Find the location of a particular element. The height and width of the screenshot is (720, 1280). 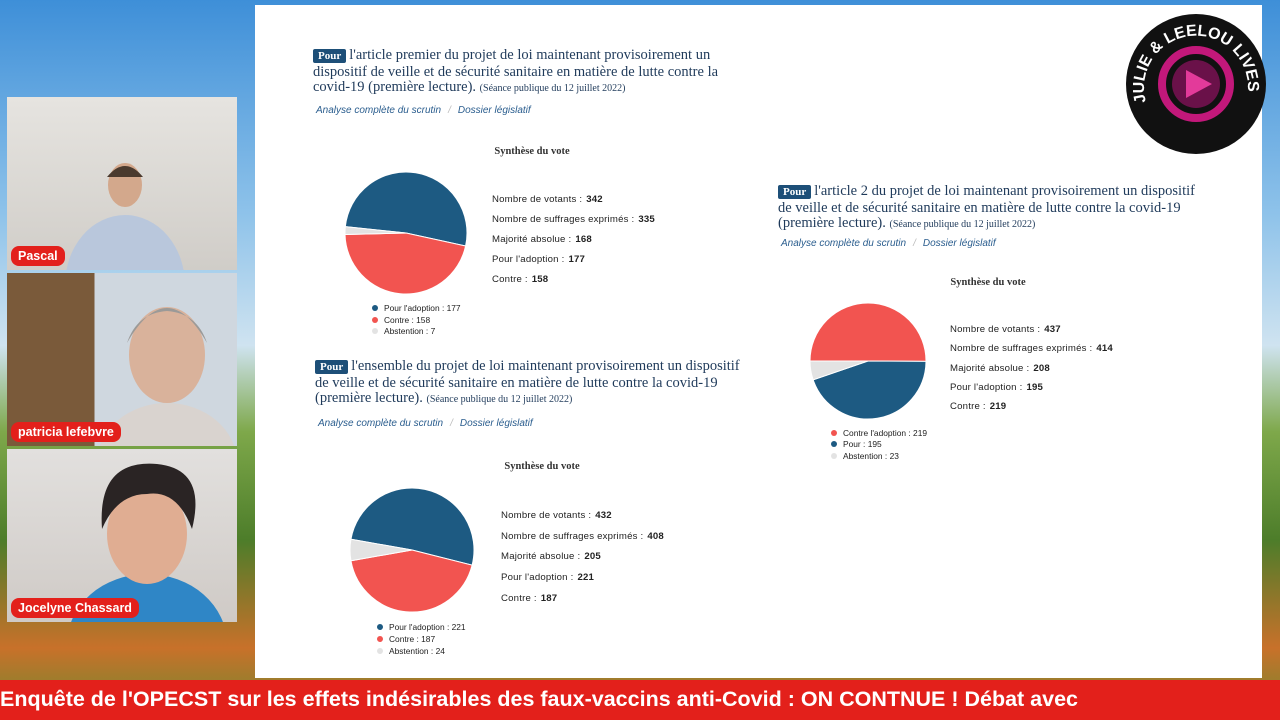

video is located at coordinates (147, 542).